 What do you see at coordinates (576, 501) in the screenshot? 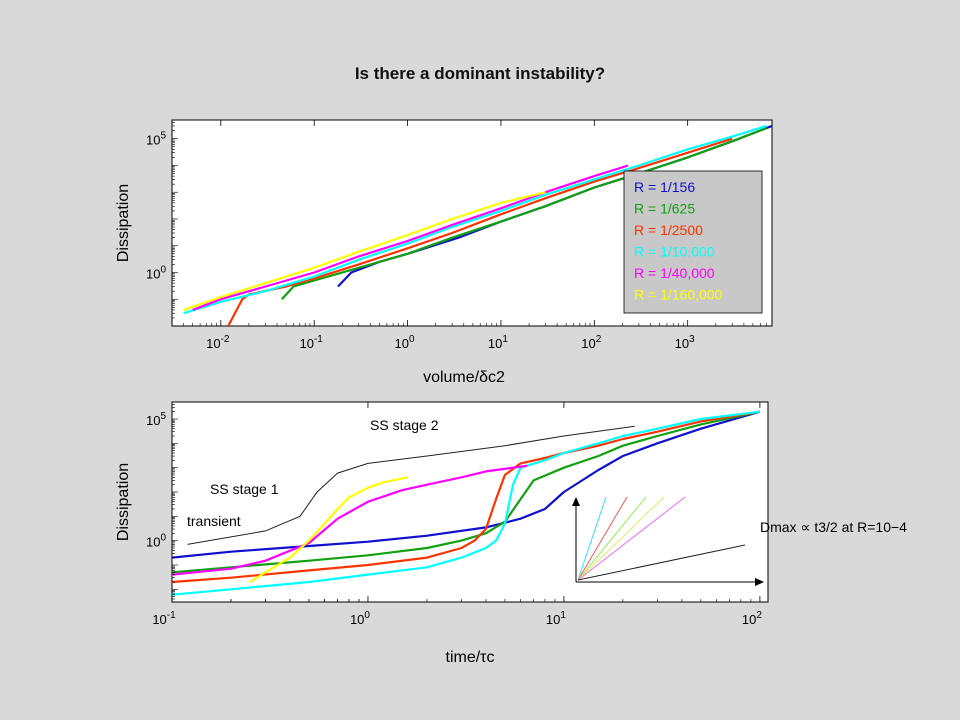
I see `inset-y-arrowhead` at bounding box center [576, 501].